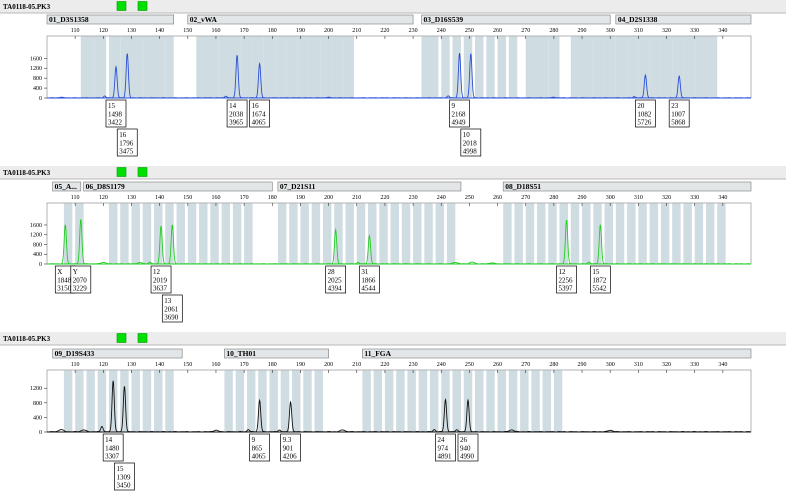 This screenshot has height=494, width=786. I want to click on allele-height: 1498, so click(115, 114).